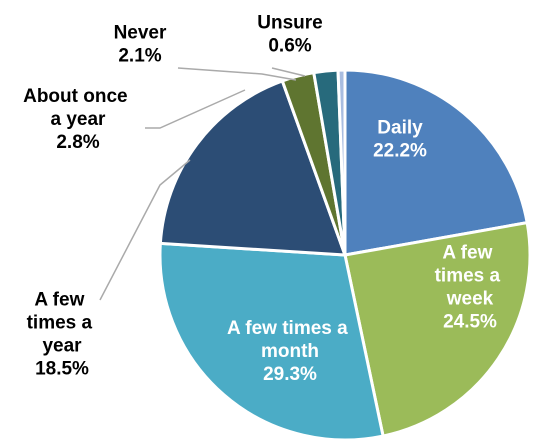  I want to click on slice-label: A few times a month, so click(290, 340).